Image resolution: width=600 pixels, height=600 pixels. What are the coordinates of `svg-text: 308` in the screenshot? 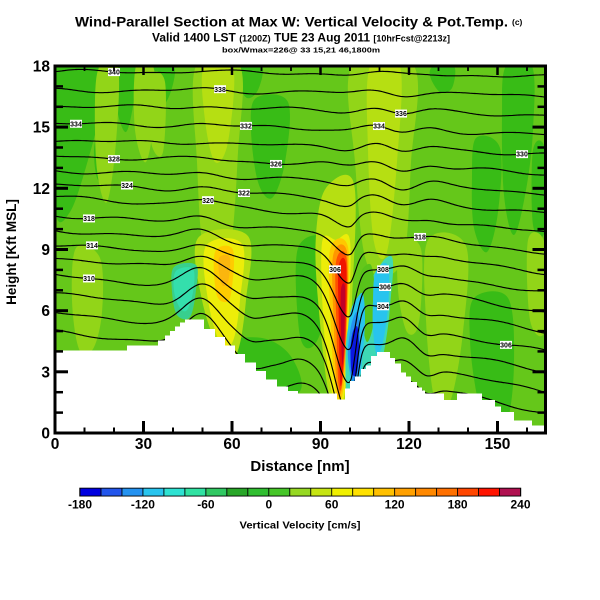 It's located at (383, 270).